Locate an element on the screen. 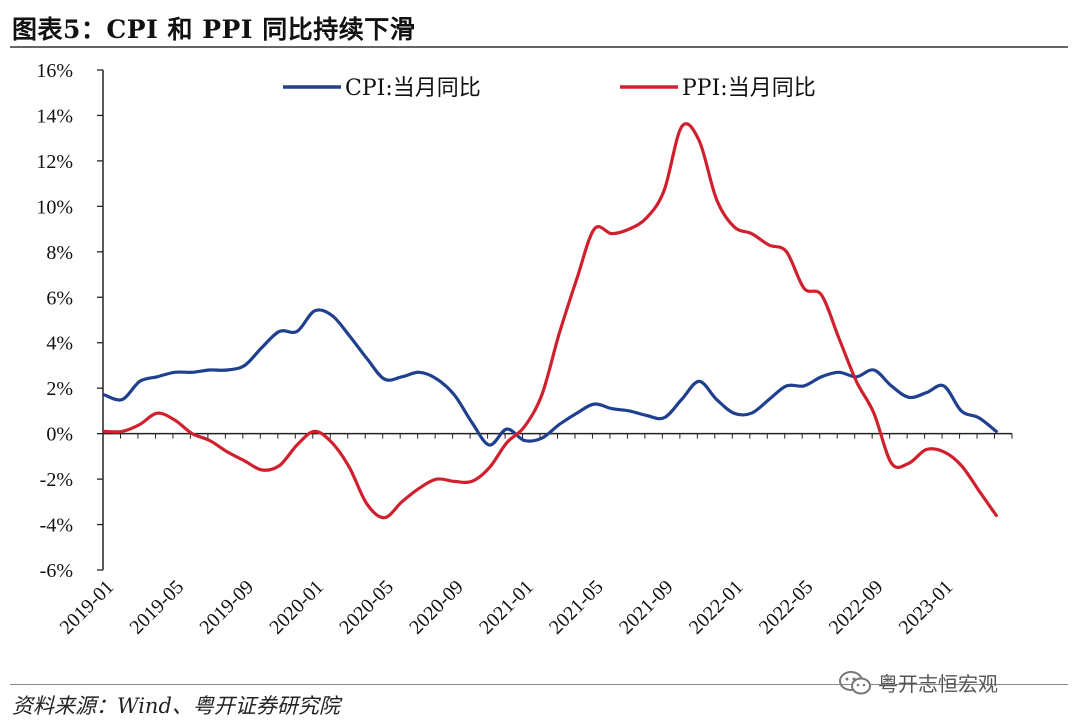  y-axis-ticks: -6% -4% -2% 0% 2% 4% 6% 8% 10% 12% 14% 16% is located at coordinates (69, 321).